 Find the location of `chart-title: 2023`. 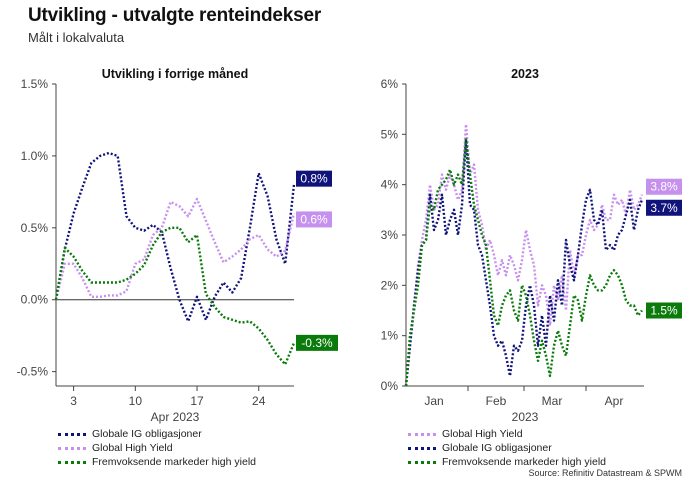

chart-title: 2023 is located at coordinates (525, 74).